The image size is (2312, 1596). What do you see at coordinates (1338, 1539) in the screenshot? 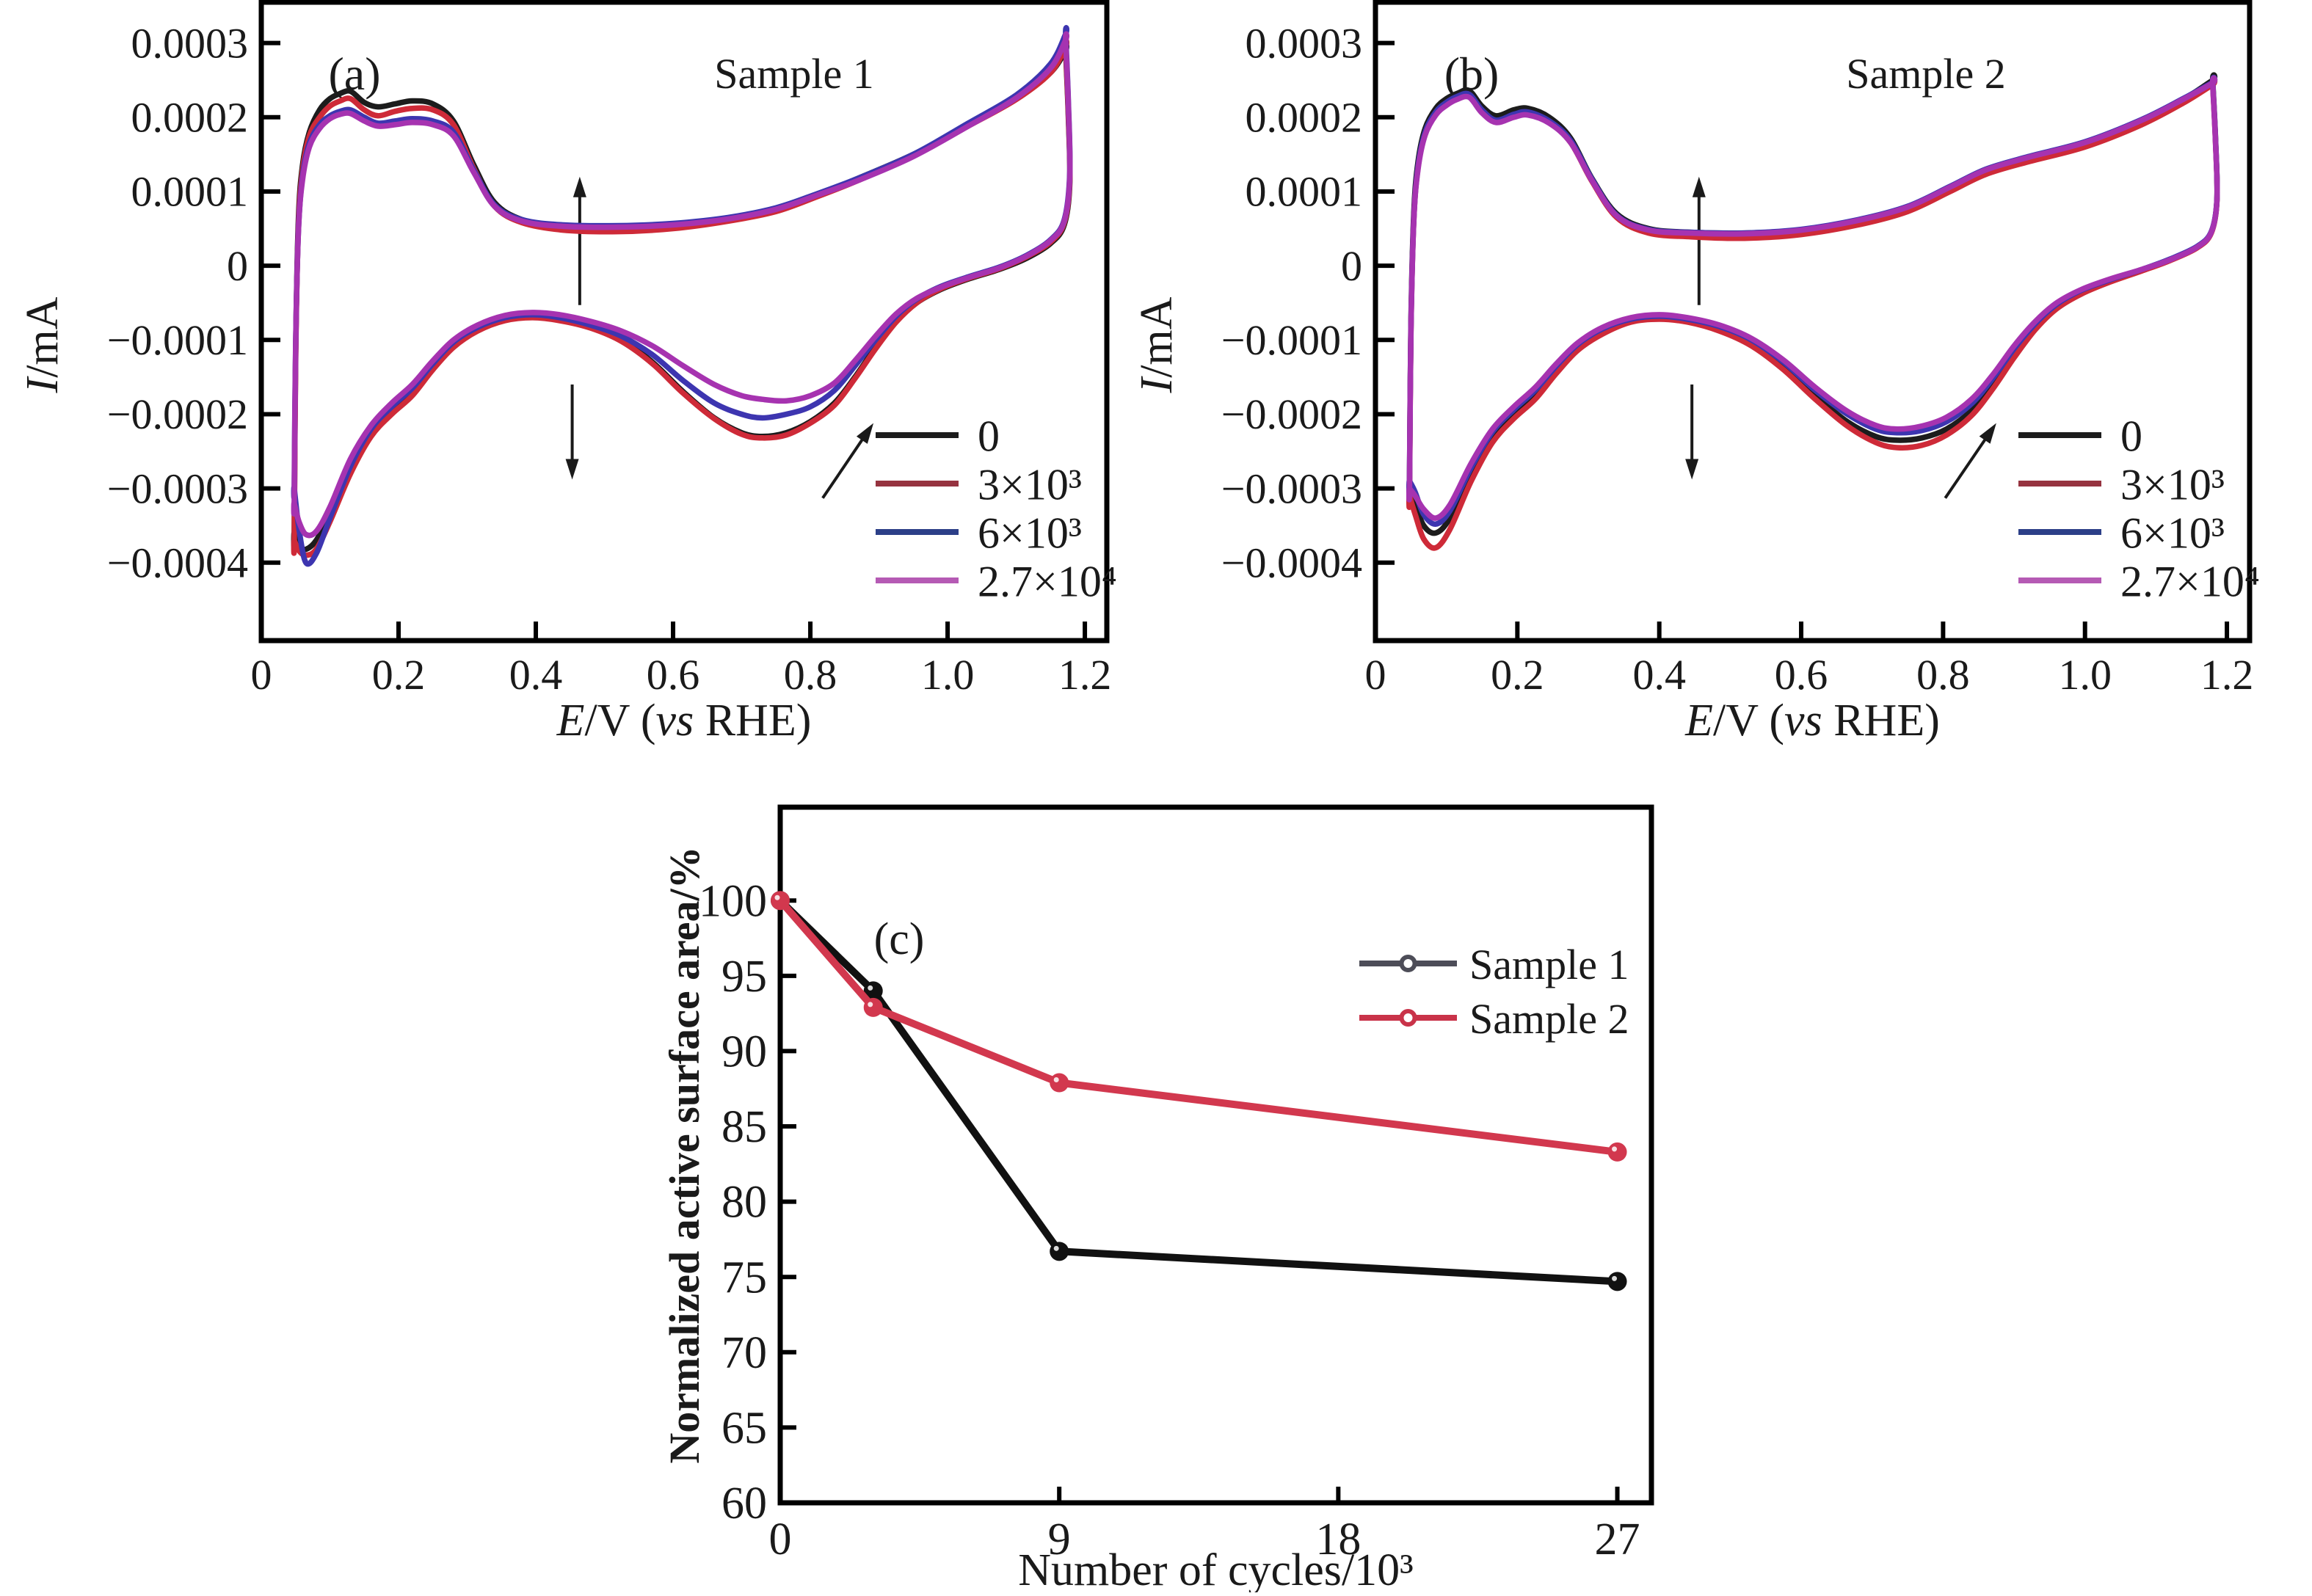
I see `x-tick-label: 18` at bounding box center [1338, 1539].